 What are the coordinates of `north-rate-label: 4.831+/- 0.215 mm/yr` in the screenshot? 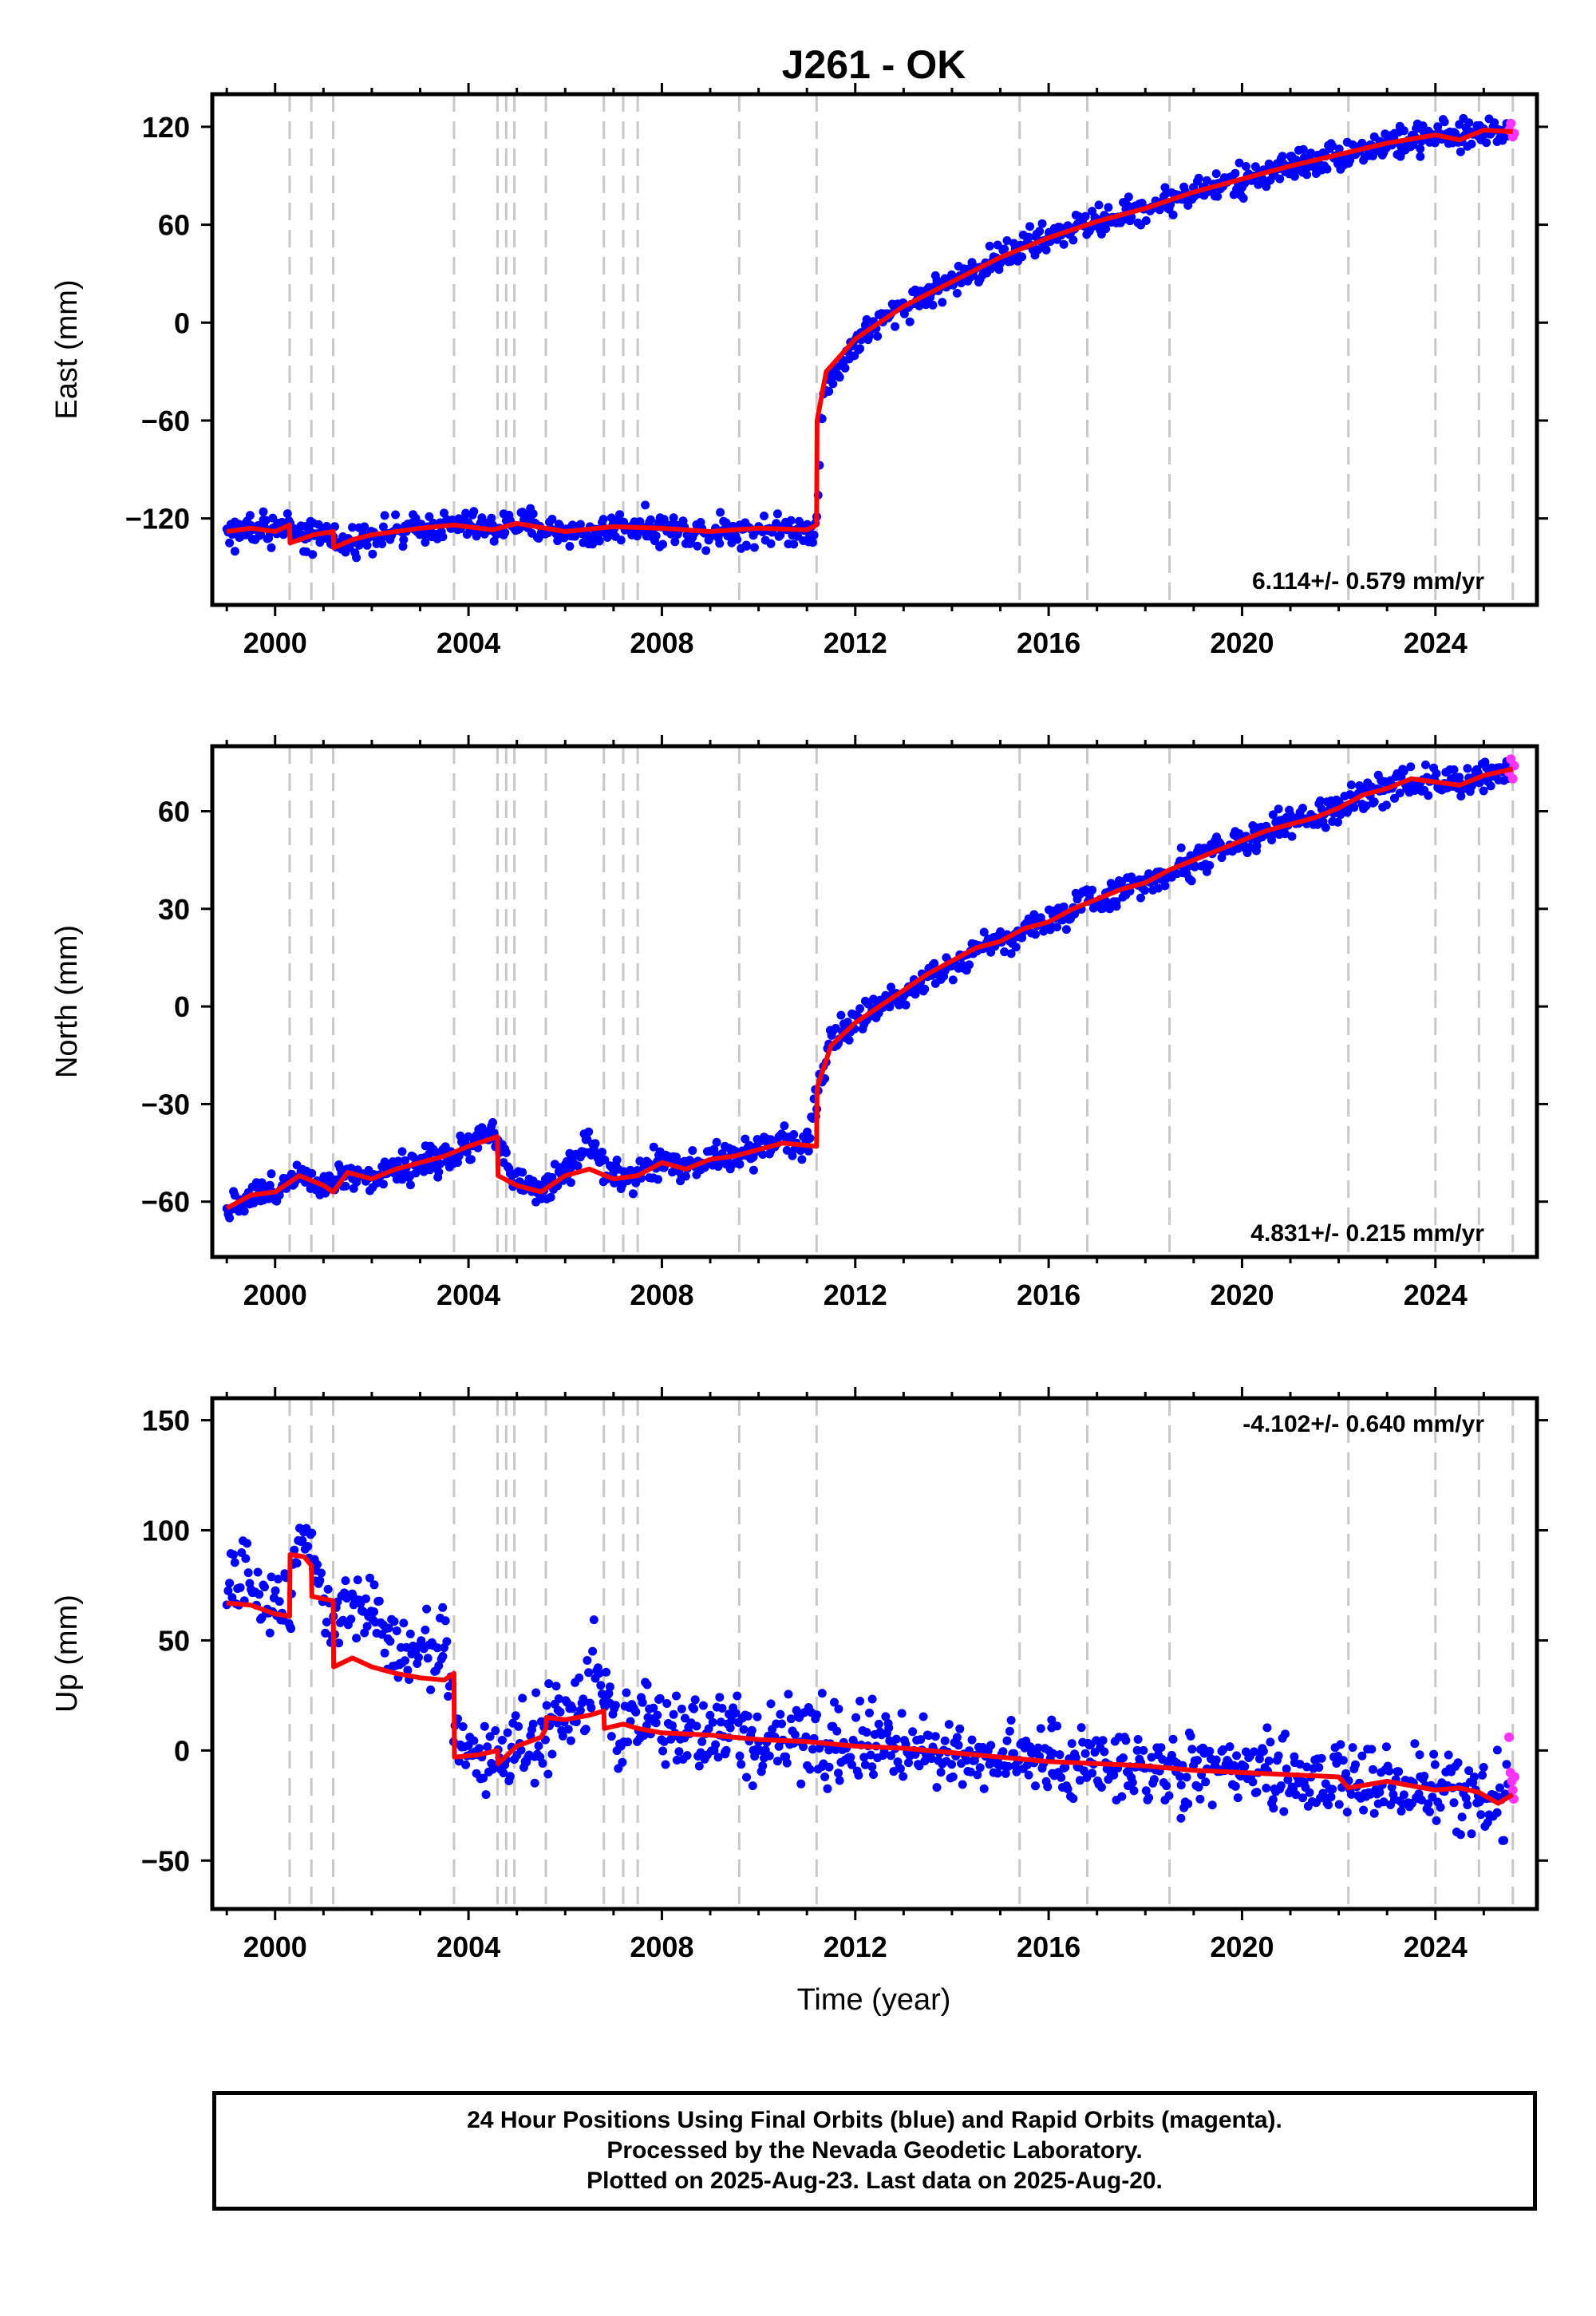 It's located at (1367, 1233).